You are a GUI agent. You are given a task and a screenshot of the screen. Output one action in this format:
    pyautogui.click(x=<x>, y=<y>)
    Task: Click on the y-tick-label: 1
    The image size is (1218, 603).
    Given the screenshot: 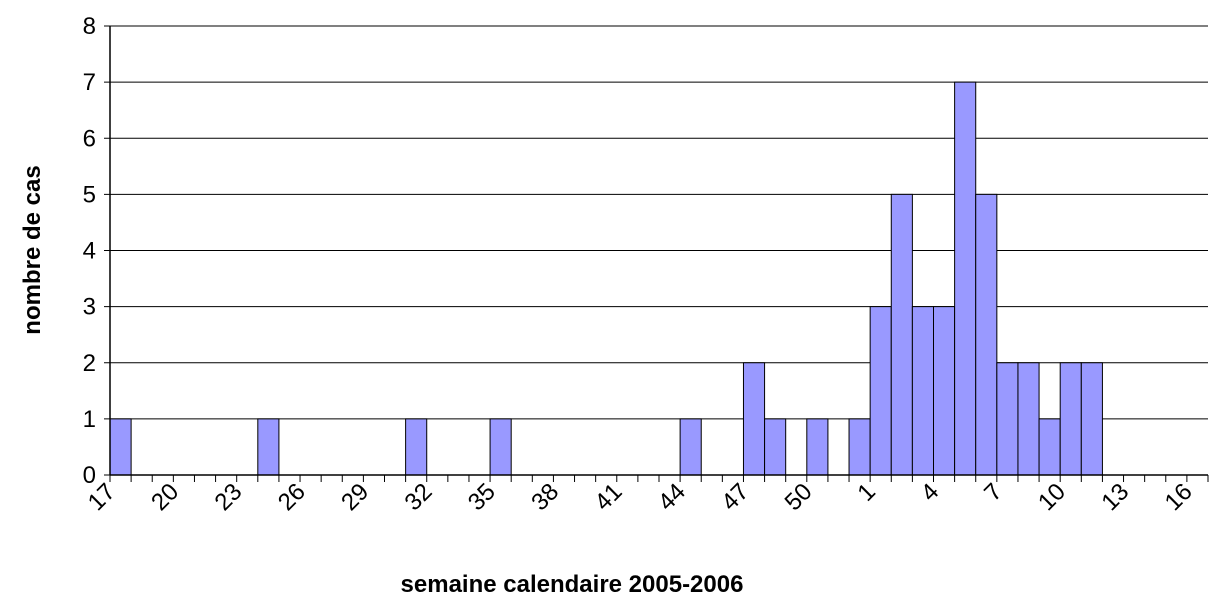 What is the action you would take?
    pyautogui.click(x=89, y=419)
    